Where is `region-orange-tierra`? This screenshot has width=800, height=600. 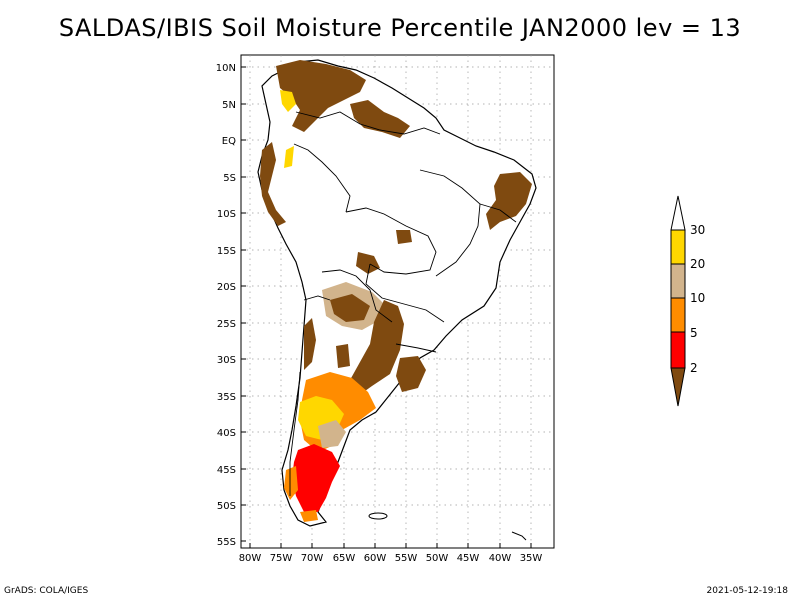
region-orange-tierra is located at coordinates (309, 516).